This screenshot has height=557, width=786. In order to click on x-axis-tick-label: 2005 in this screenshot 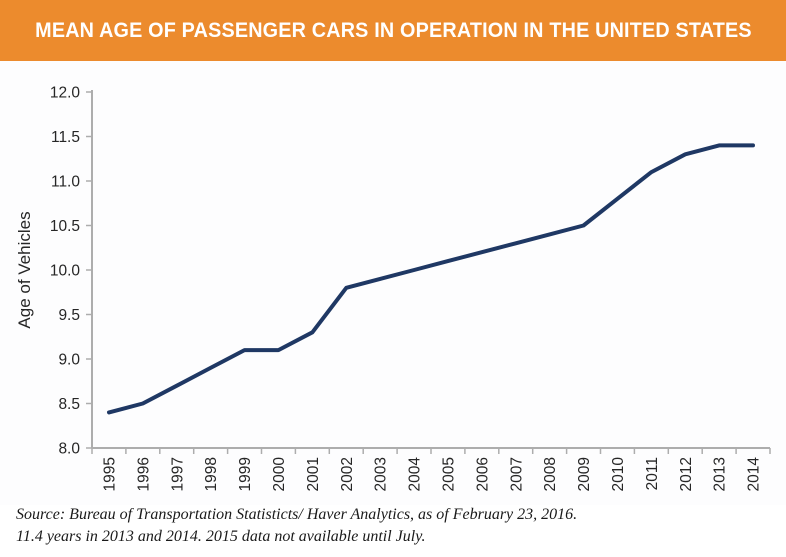, I will do `click(448, 474)`.